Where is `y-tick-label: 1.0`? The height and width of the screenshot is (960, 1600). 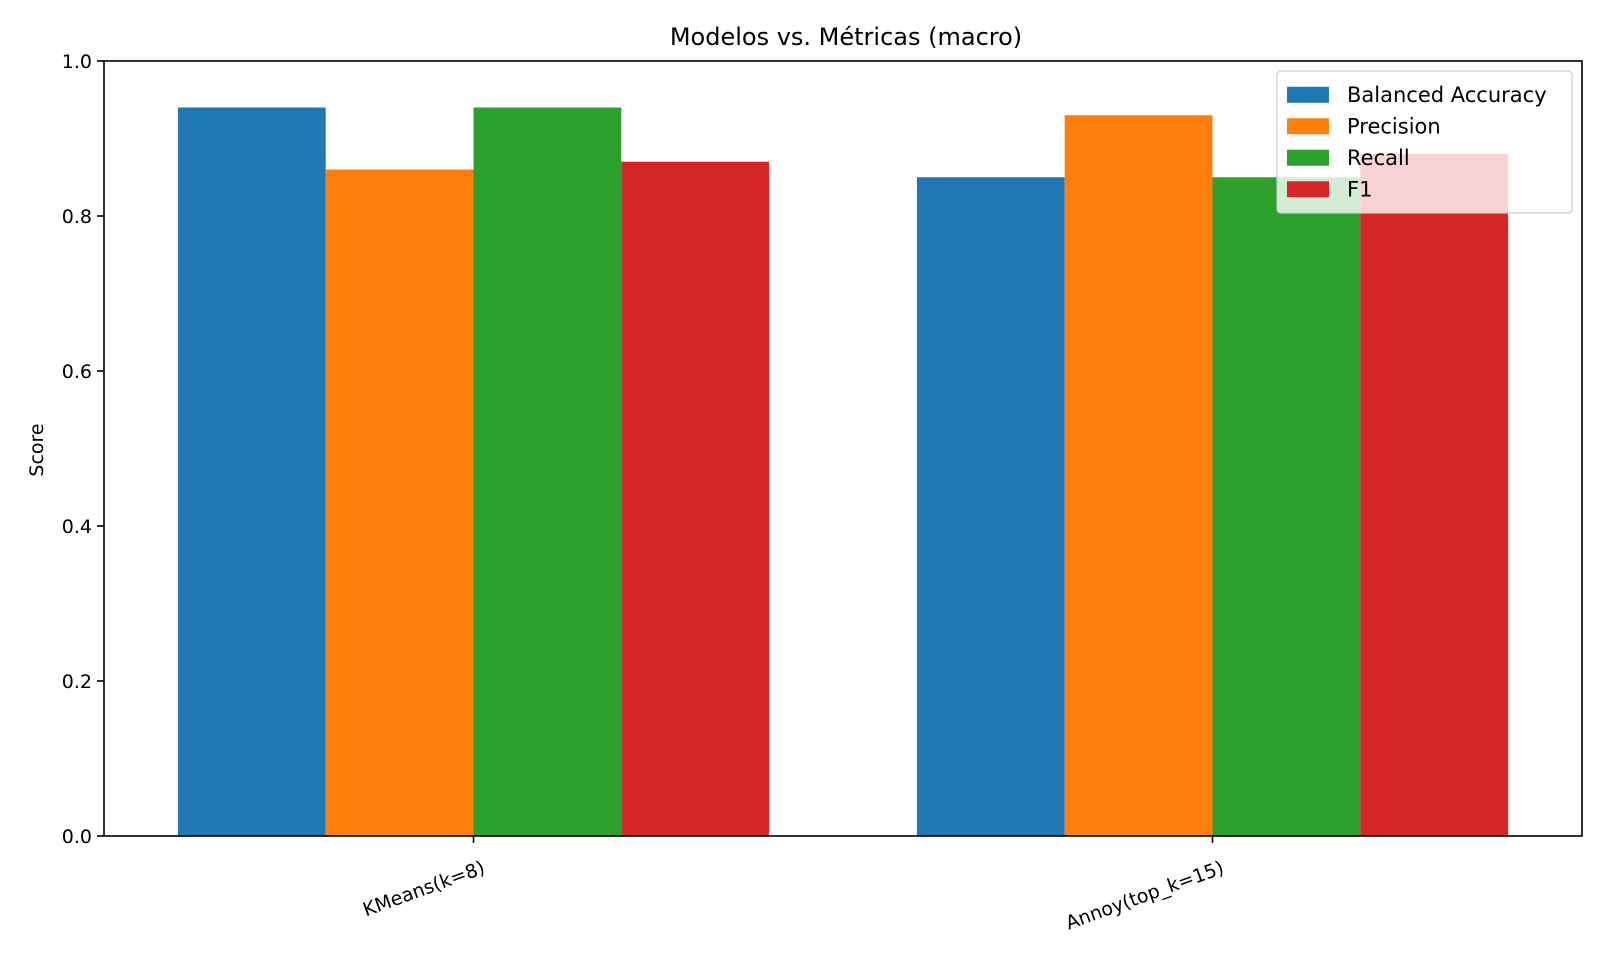 y-tick-label: 1.0 is located at coordinates (77, 62).